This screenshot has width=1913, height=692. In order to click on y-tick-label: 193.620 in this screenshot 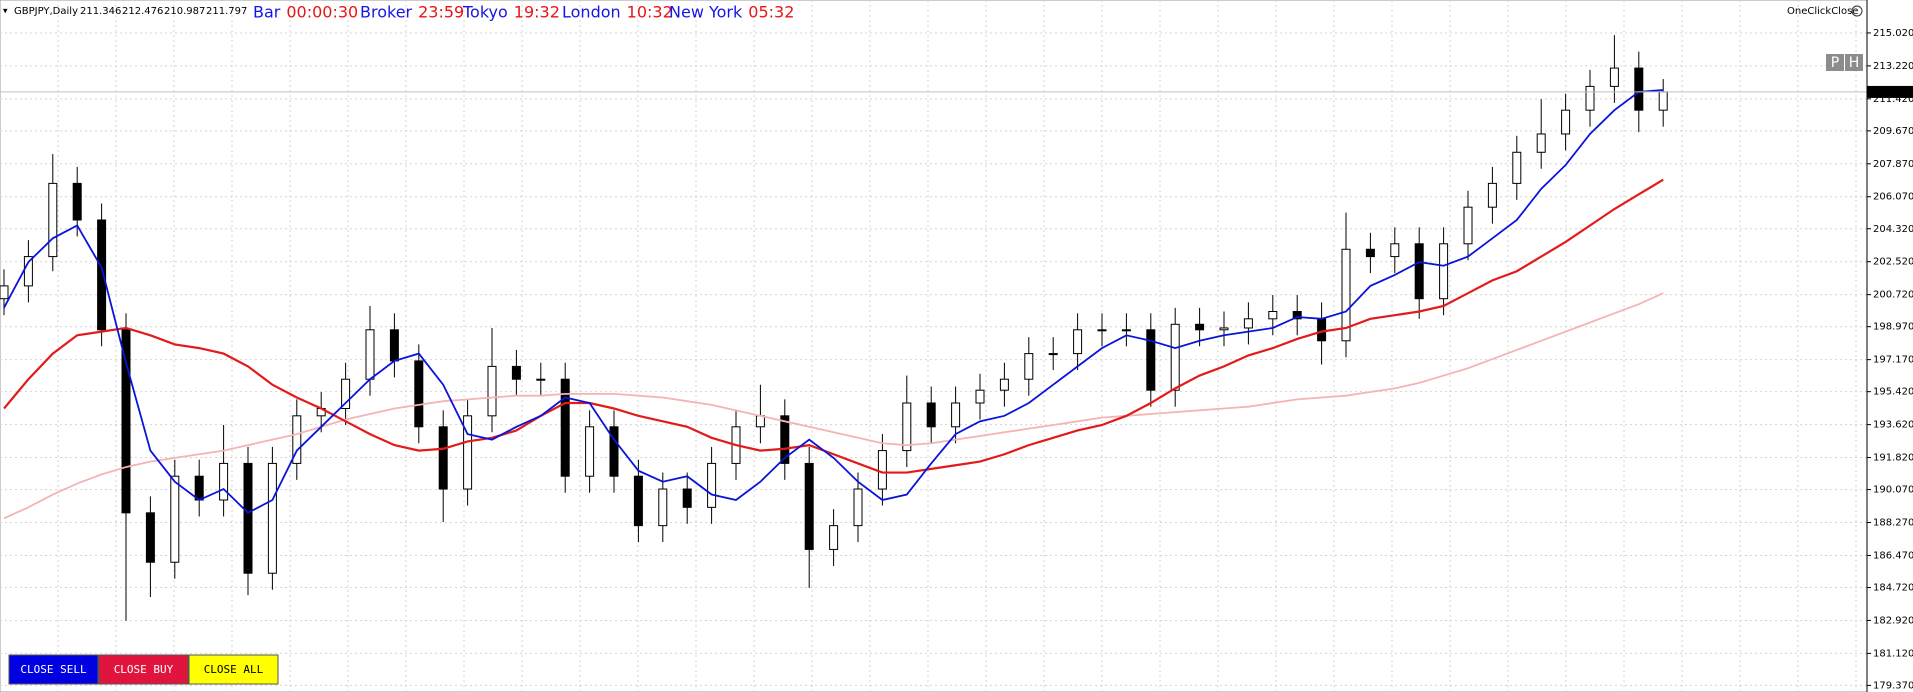, I will do `click(1893, 425)`.